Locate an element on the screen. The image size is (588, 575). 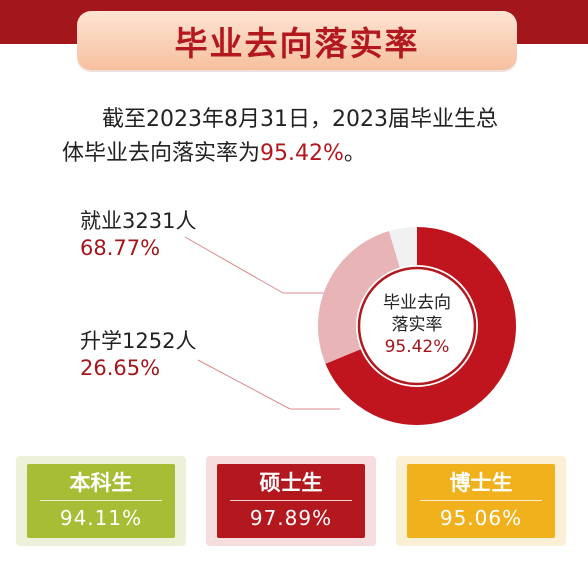
degree-card-doctor: 博士生 95.06% is located at coordinates (481, 501).